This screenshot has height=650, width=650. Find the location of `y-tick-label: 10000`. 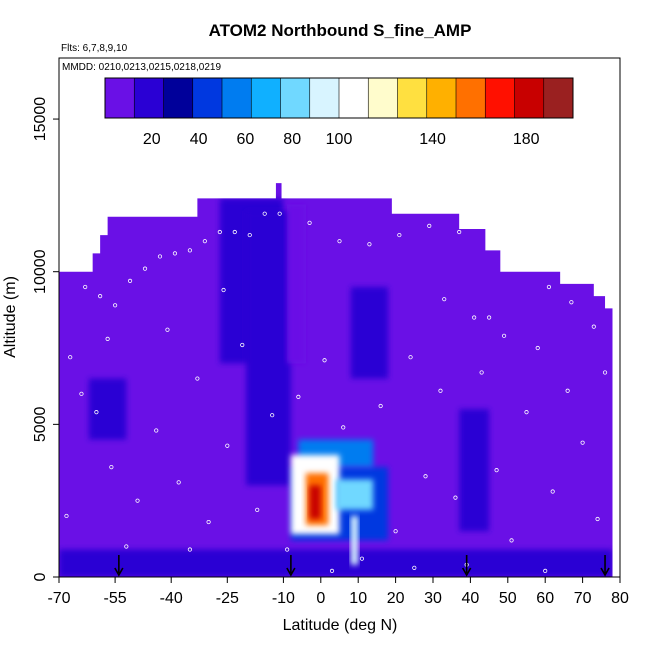

y-tick-label: 10000 is located at coordinates (40, 271).